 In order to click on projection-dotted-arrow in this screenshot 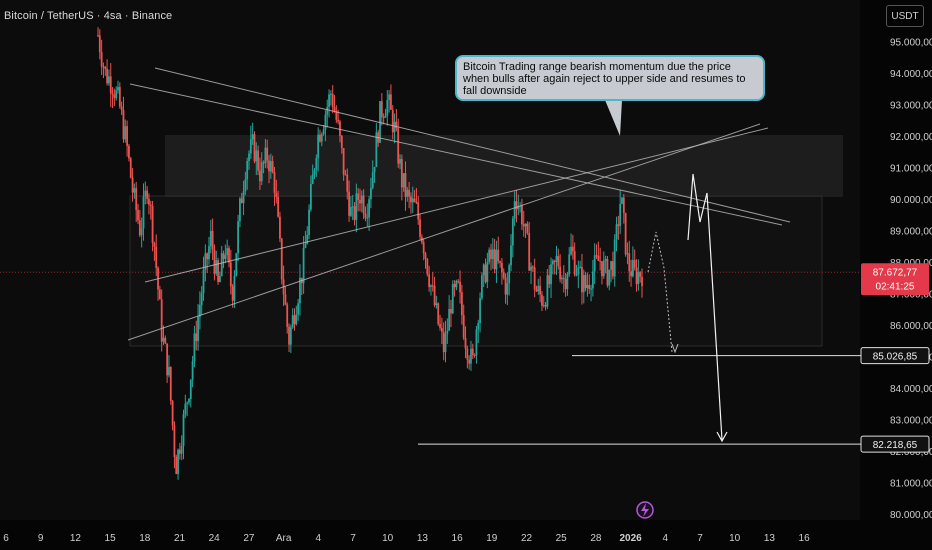, I will do `click(675, 348)`.